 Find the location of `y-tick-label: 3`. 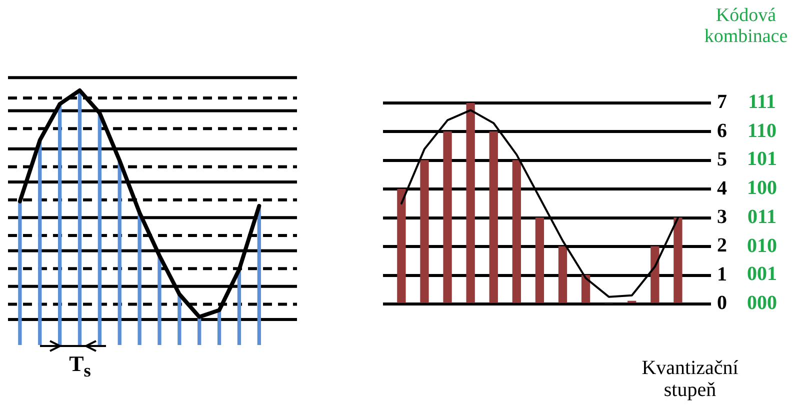

y-tick-label: 3 is located at coordinates (722, 217).